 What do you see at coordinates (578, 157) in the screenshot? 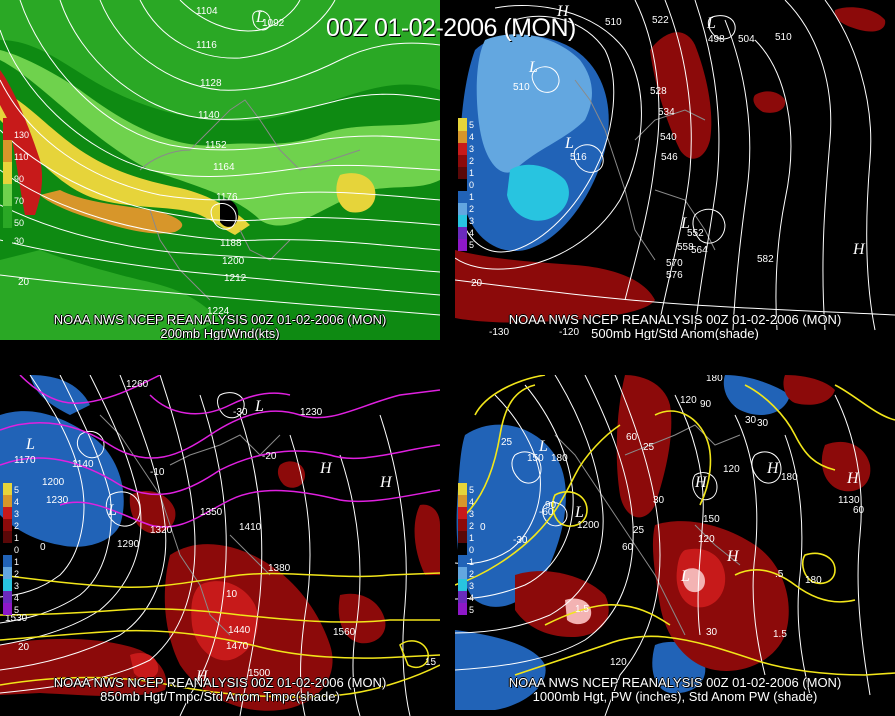
I see `contour-label: 516` at bounding box center [578, 157].